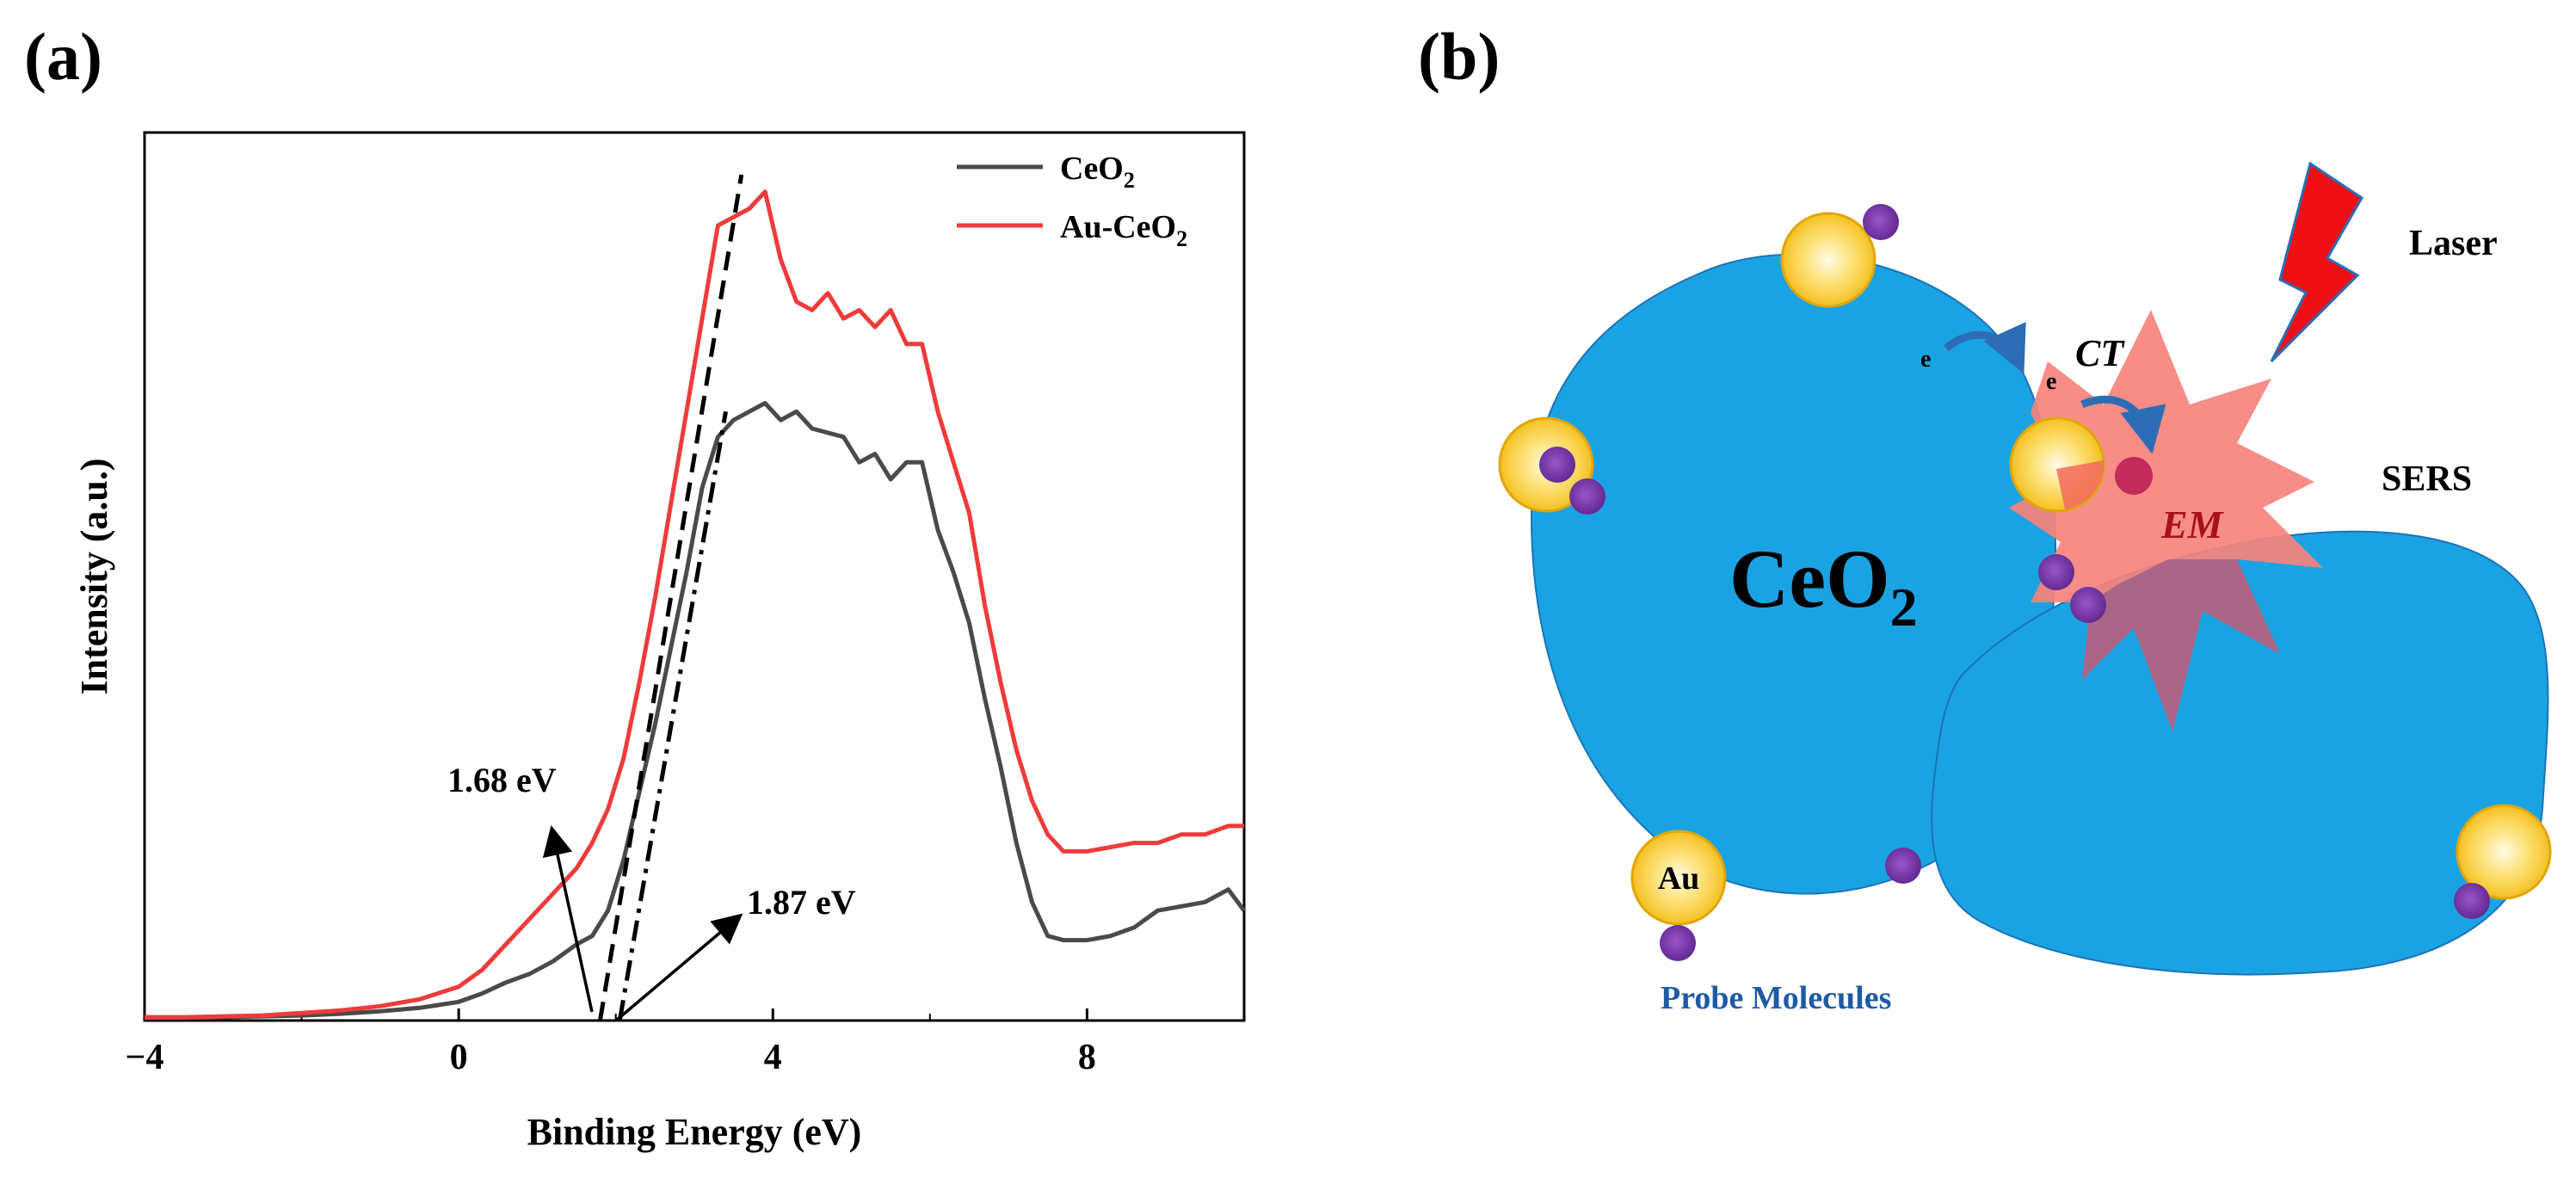 Image resolution: width=2576 pixels, height=1178 pixels. I want to click on laser-label: Laser, so click(2454, 243).